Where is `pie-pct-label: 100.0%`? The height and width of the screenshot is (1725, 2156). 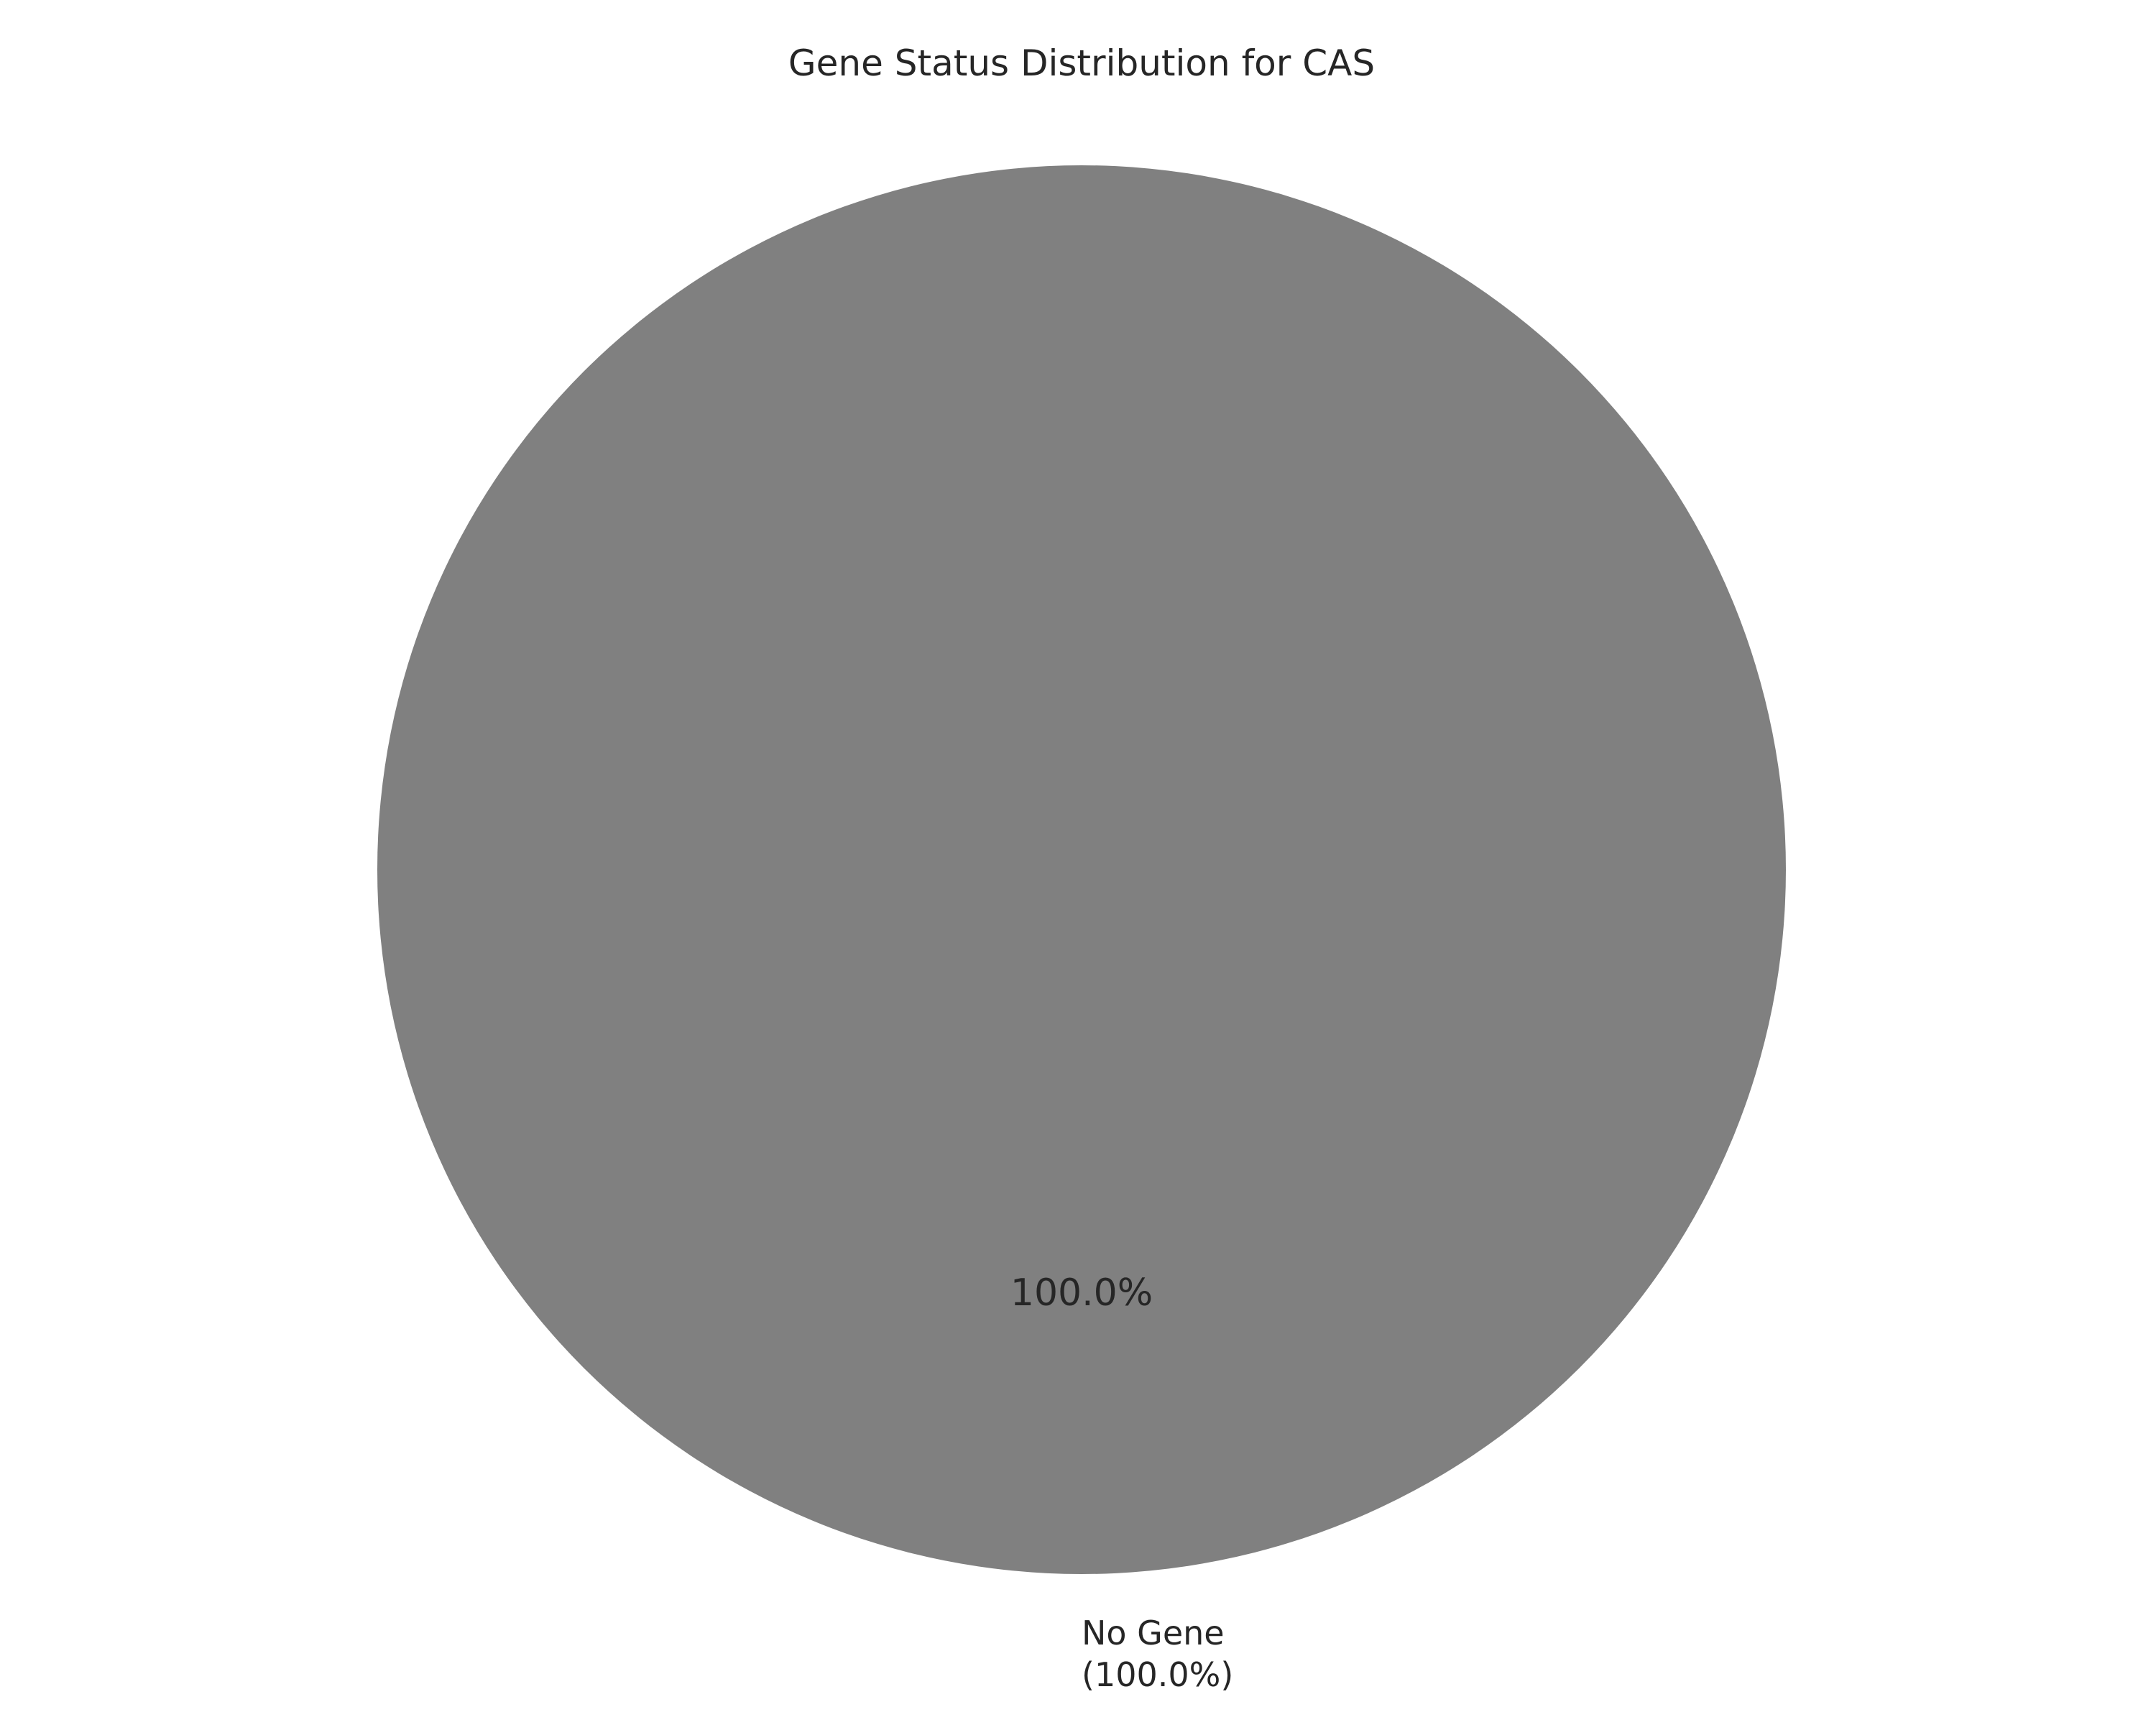
pie-pct-label: 100.0% is located at coordinates (1081, 1293).